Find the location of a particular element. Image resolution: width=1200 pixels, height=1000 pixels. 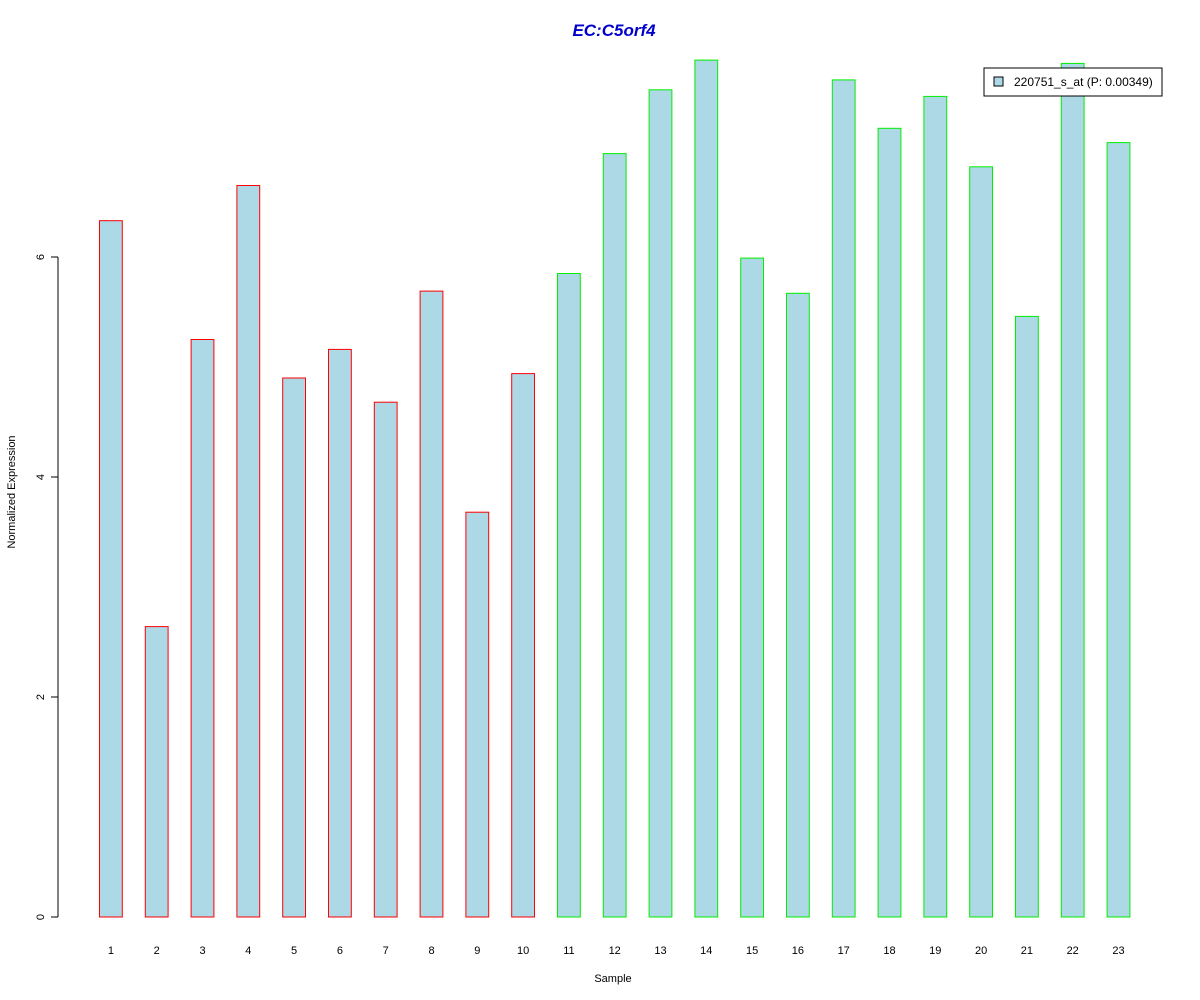

x-tick-label: 21 is located at coordinates (1027, 951).